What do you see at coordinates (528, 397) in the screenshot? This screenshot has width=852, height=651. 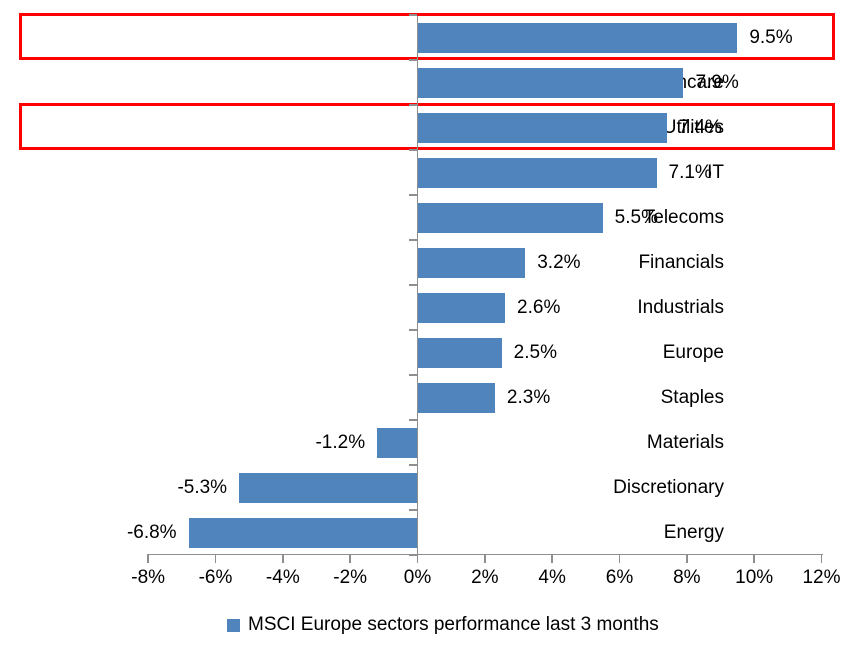 I see `value-label-staples: 2.3%` at bounding box center [528, 397].